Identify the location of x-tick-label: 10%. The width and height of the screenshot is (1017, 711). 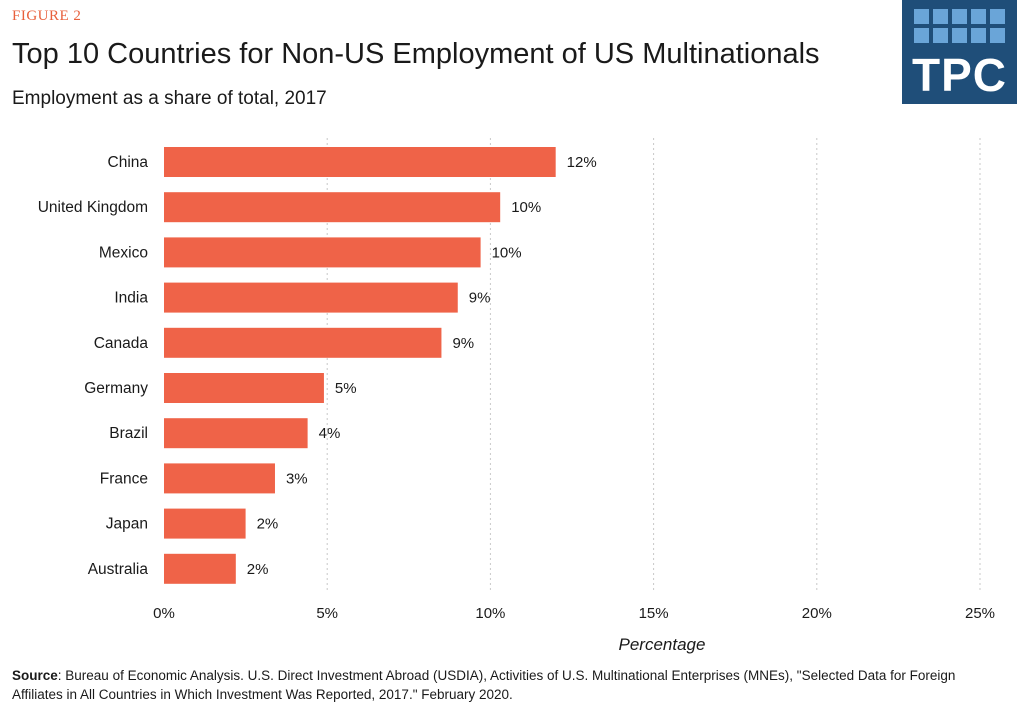
(490, 613).